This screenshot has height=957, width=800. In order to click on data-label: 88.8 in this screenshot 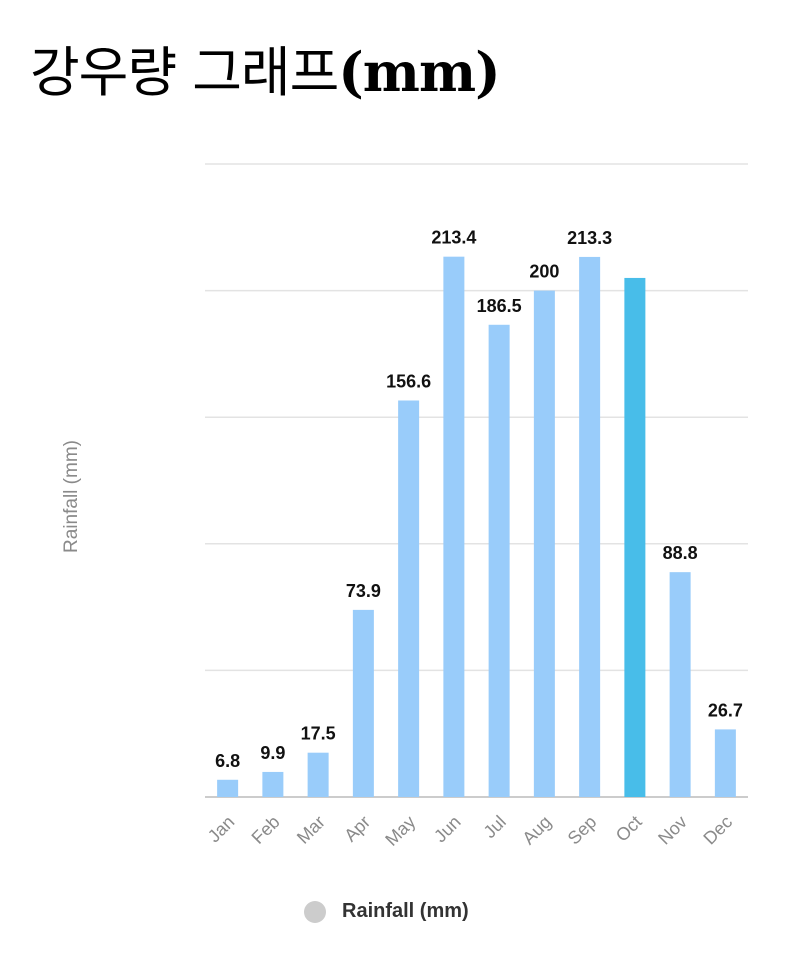, I will do `click(680, 553)`.